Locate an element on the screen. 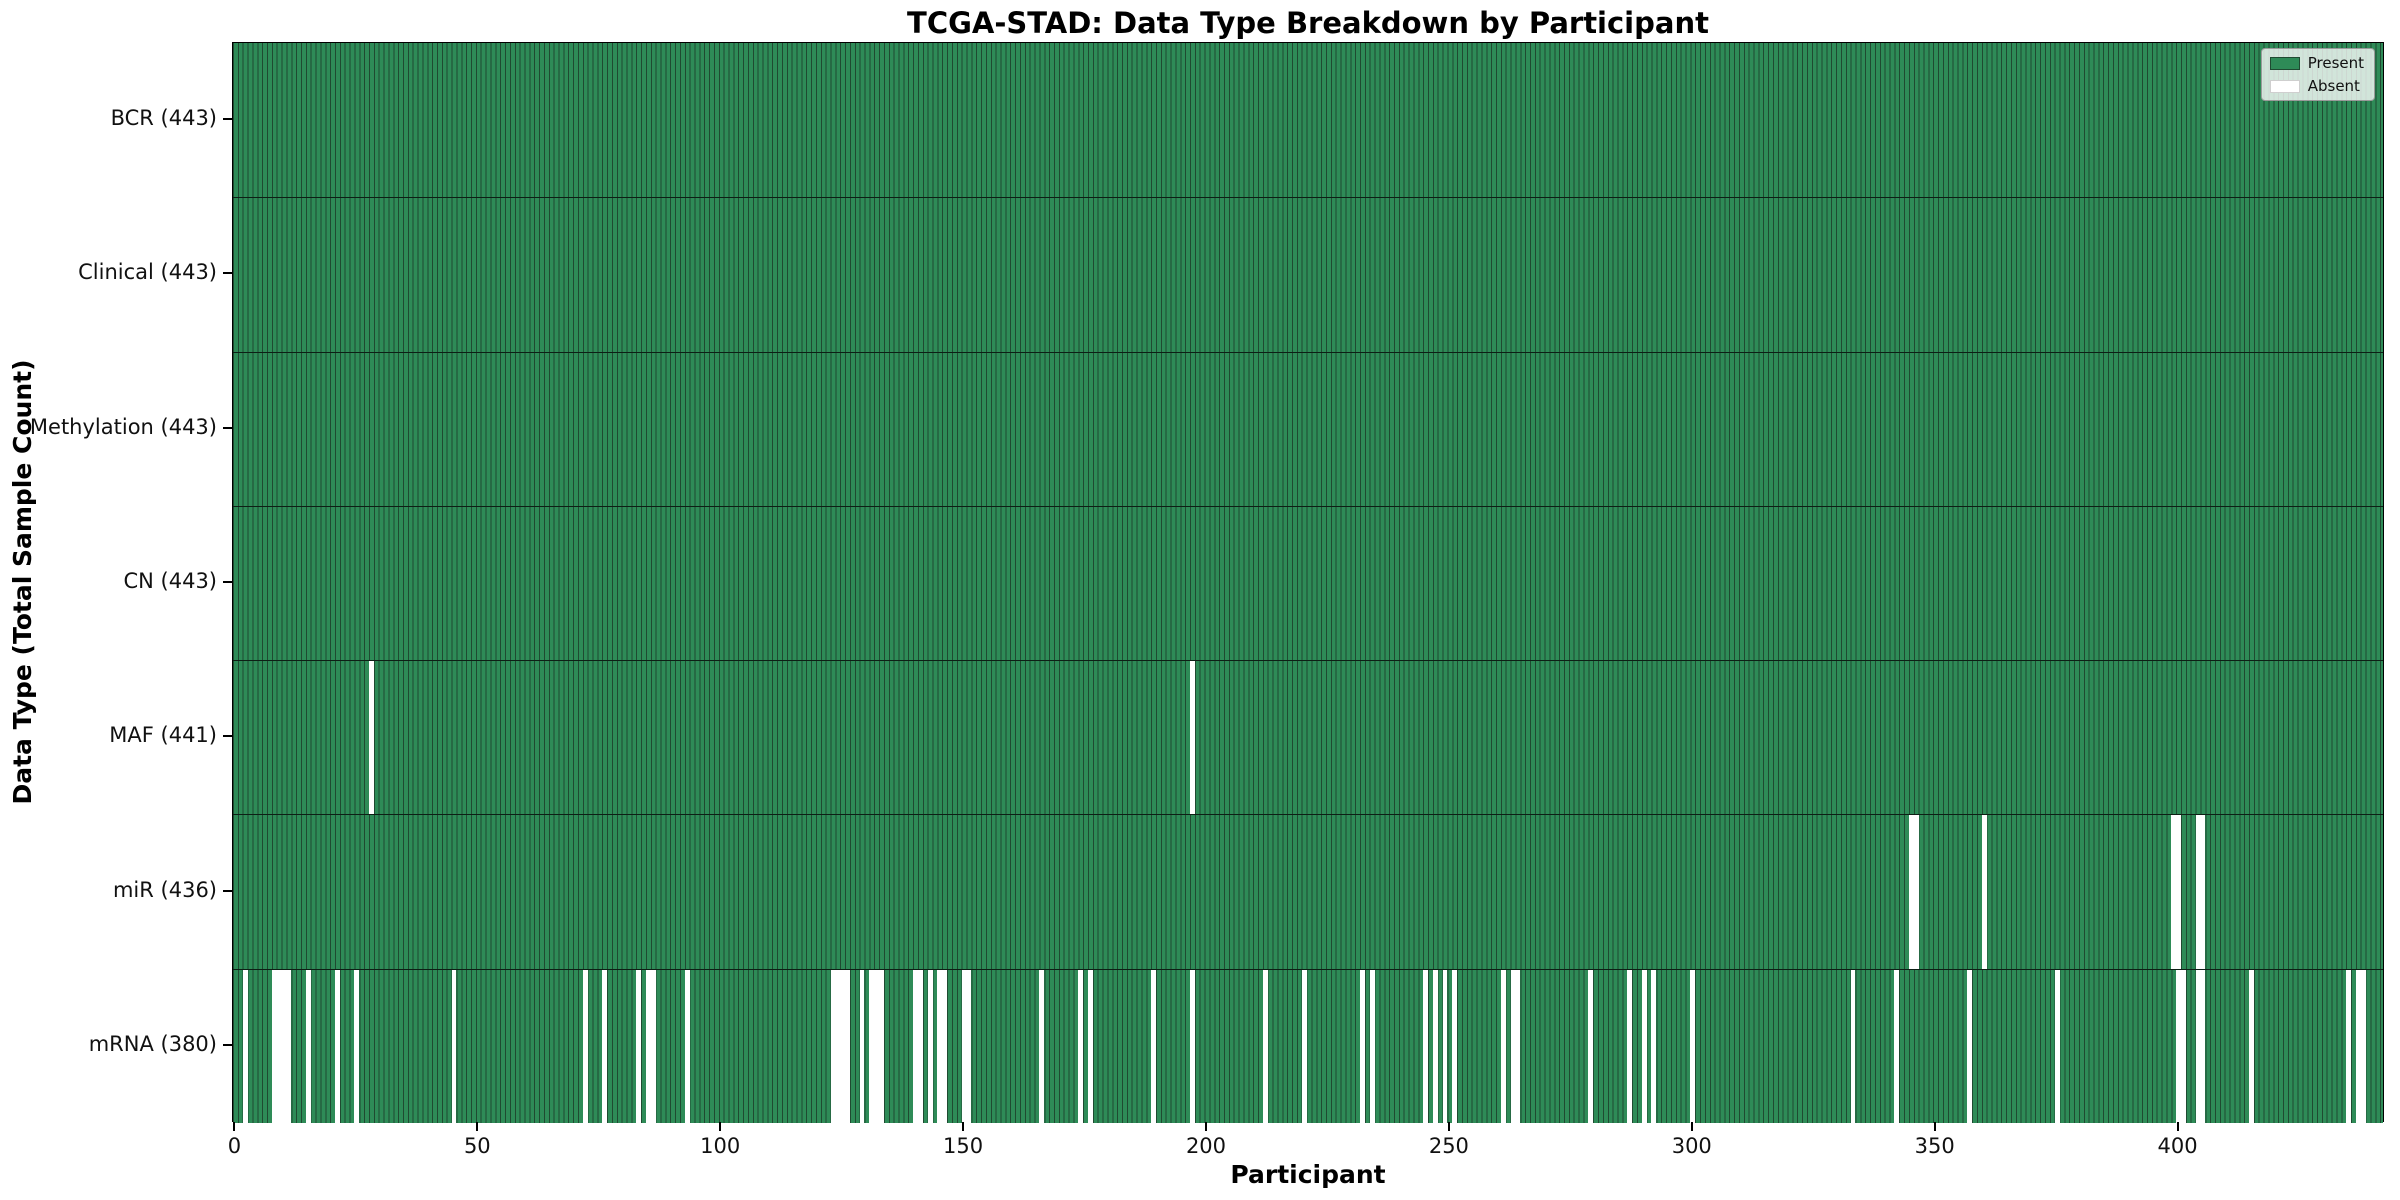 This screenshot has height=1200, width=2400. legend-entry-absent: Absent is located at coordinates (2316, 86).